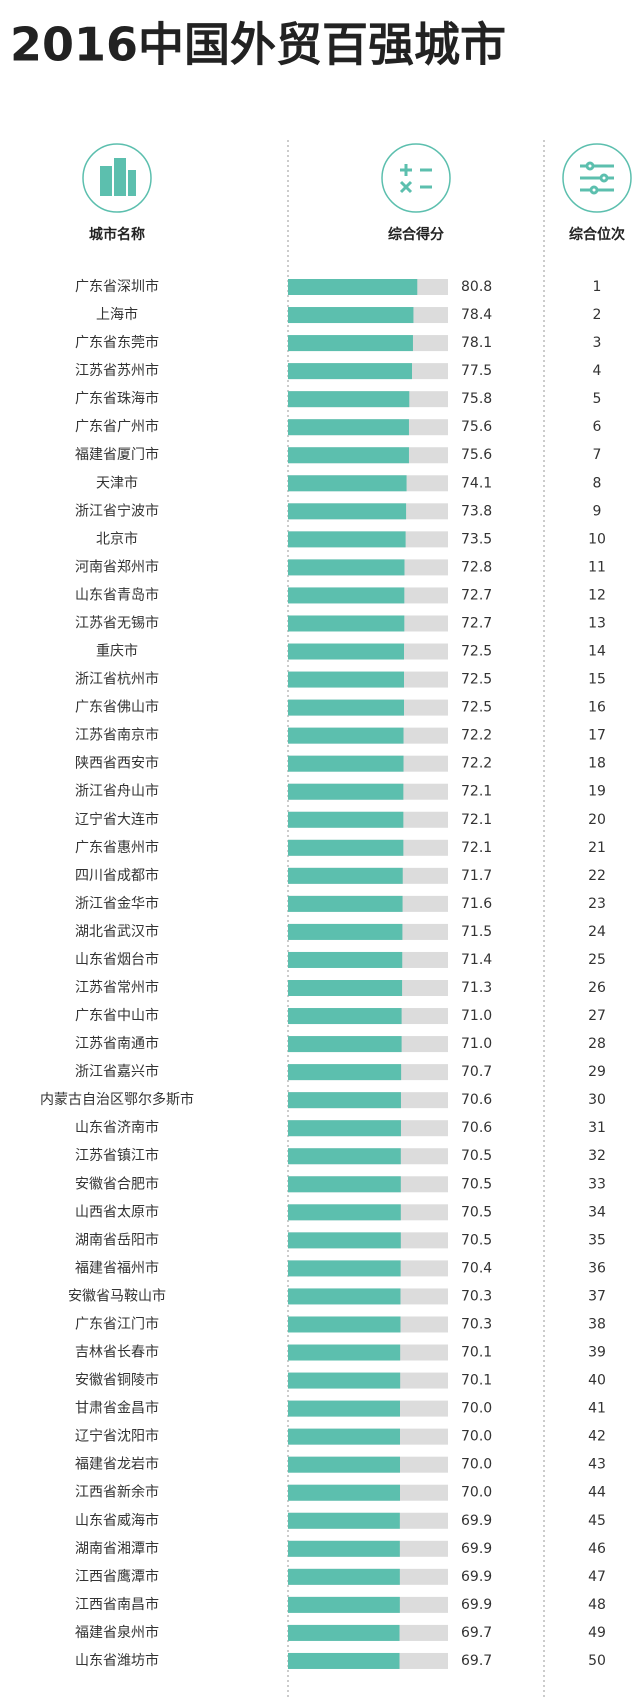 The width and height of the screenshot is (640, 1699). Describe the element at coordinates (117, 1099) in the screenshot. I see `city-name: 内蒙古自治区鄂尔多斯市` at that location.